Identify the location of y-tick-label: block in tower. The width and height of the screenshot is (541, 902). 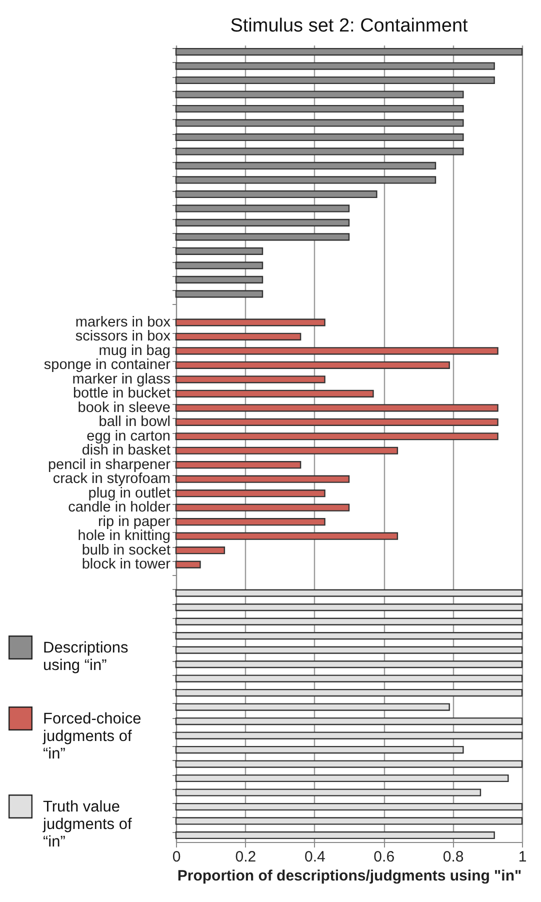
(126, 564).